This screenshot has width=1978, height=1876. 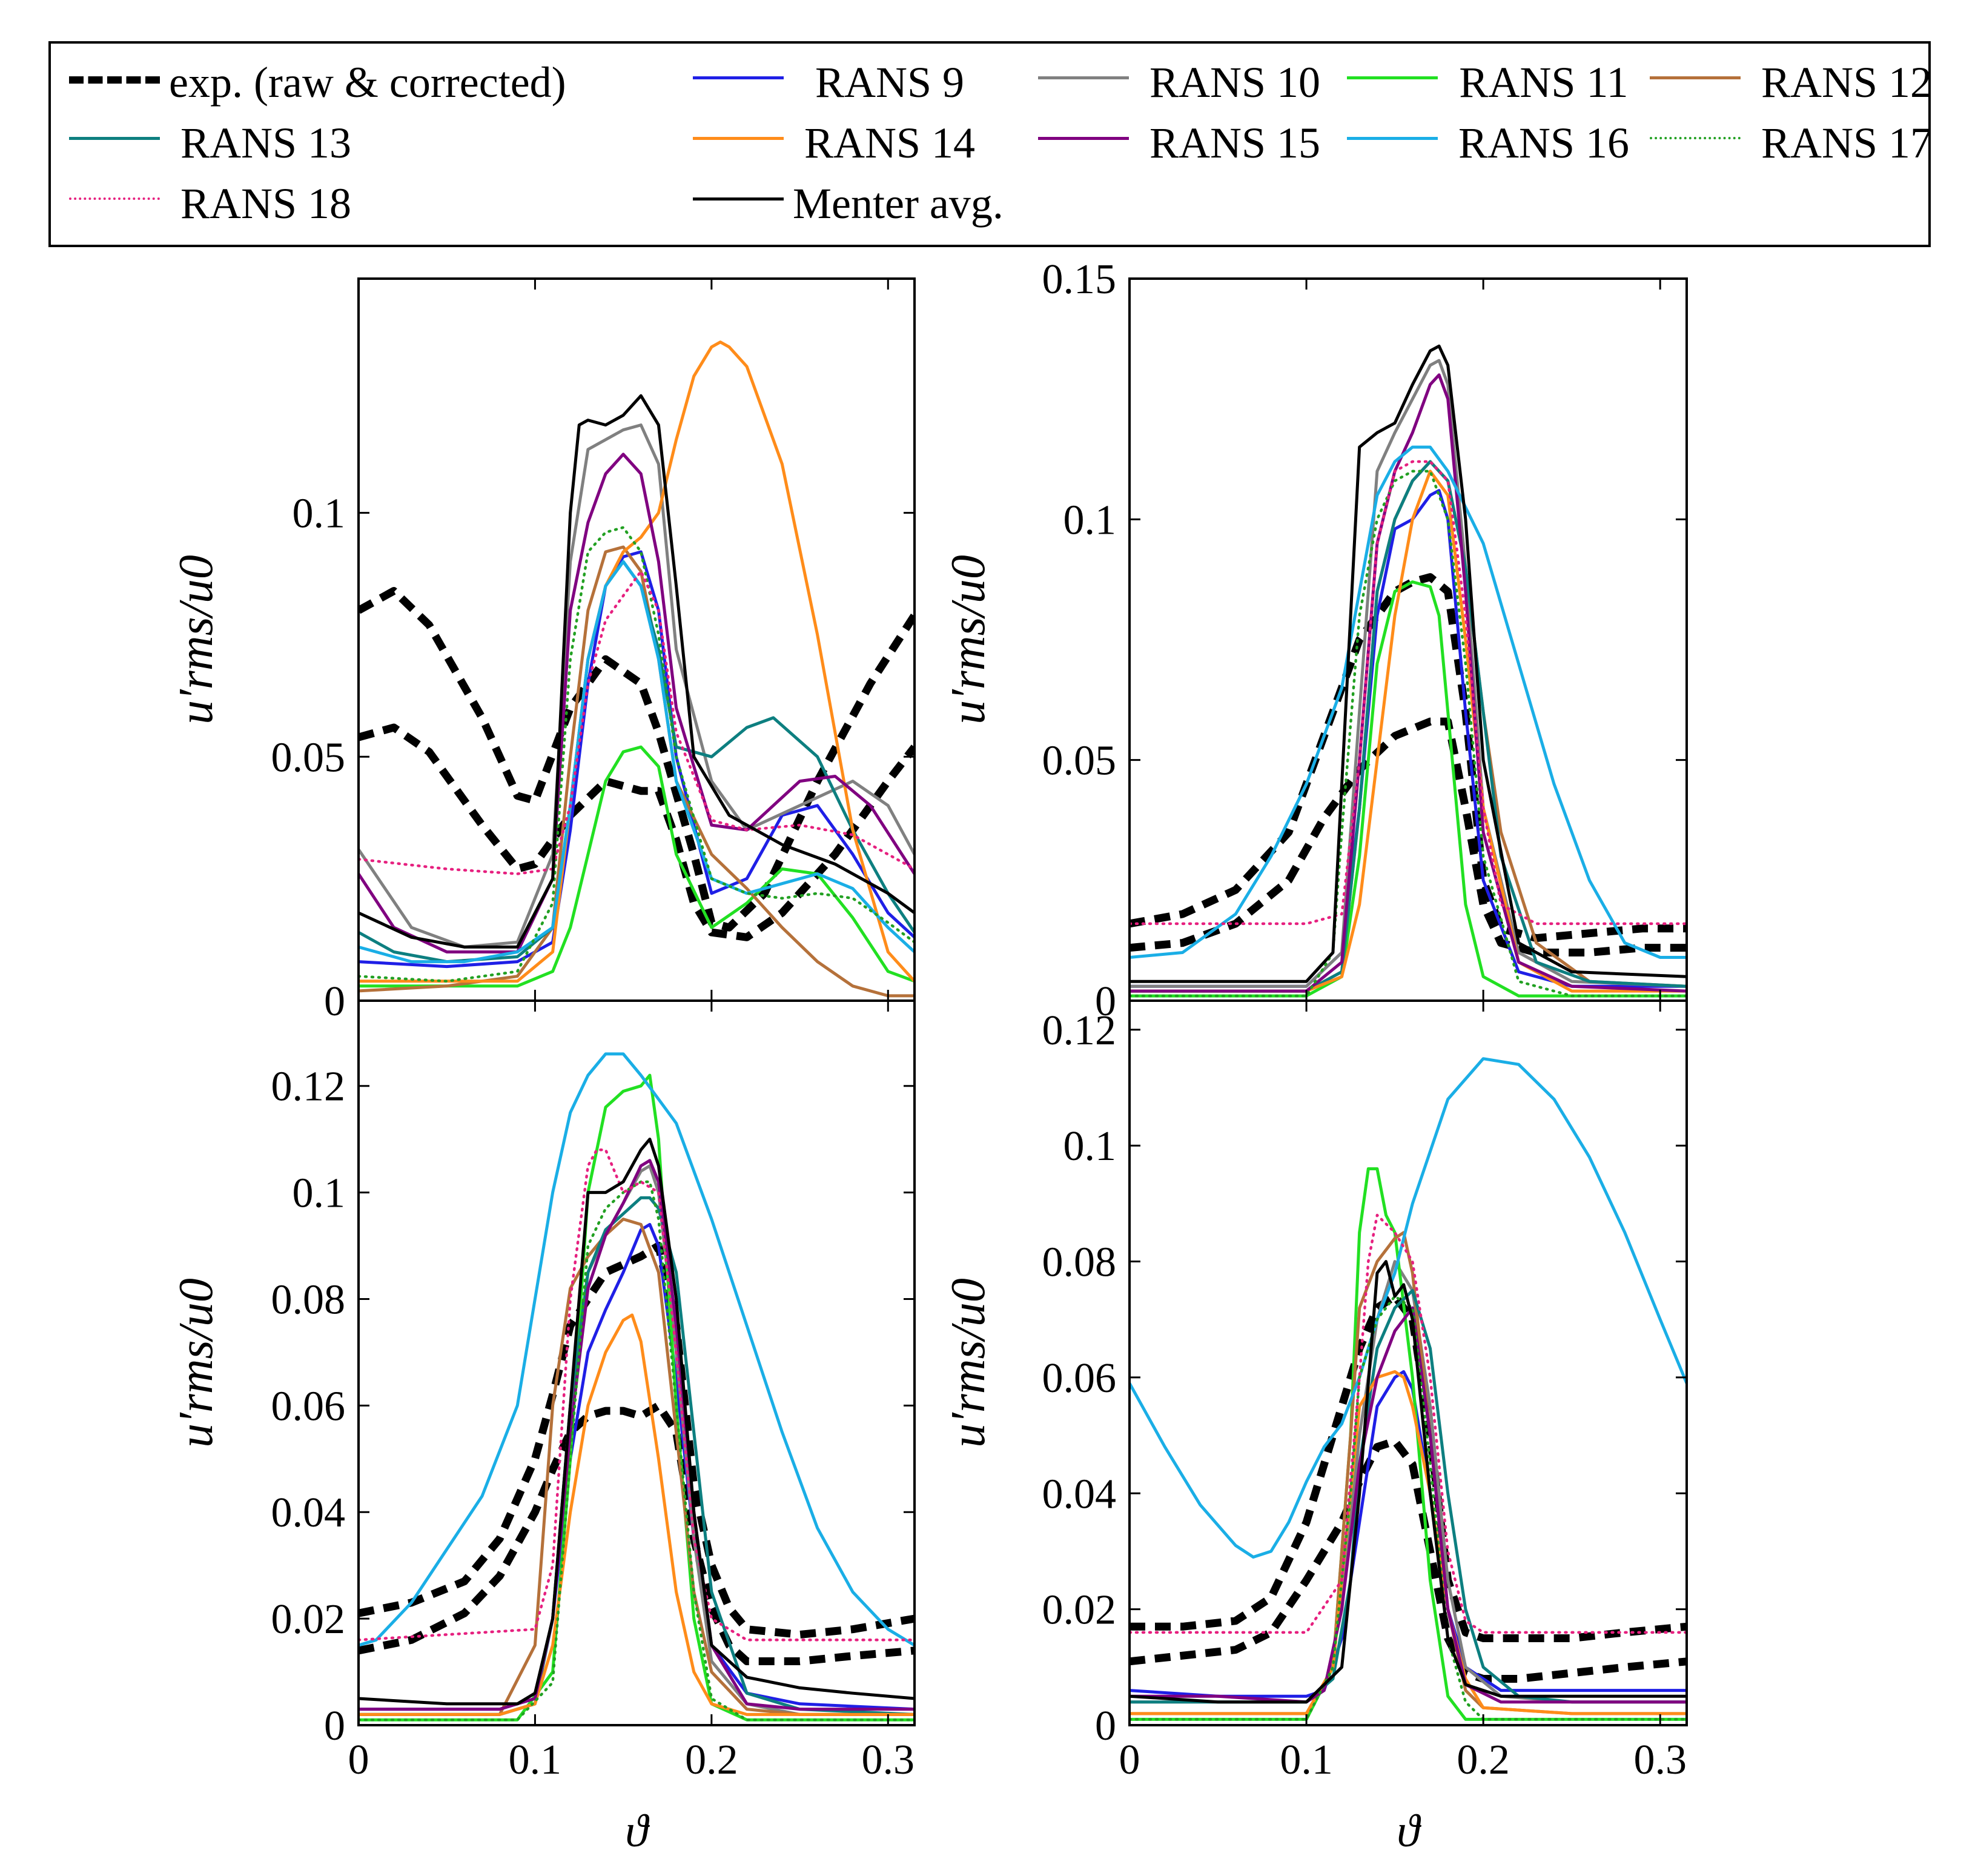 I want to click on legend-label-exp: exp. (raw & corrected), so click(x=367, y=83).